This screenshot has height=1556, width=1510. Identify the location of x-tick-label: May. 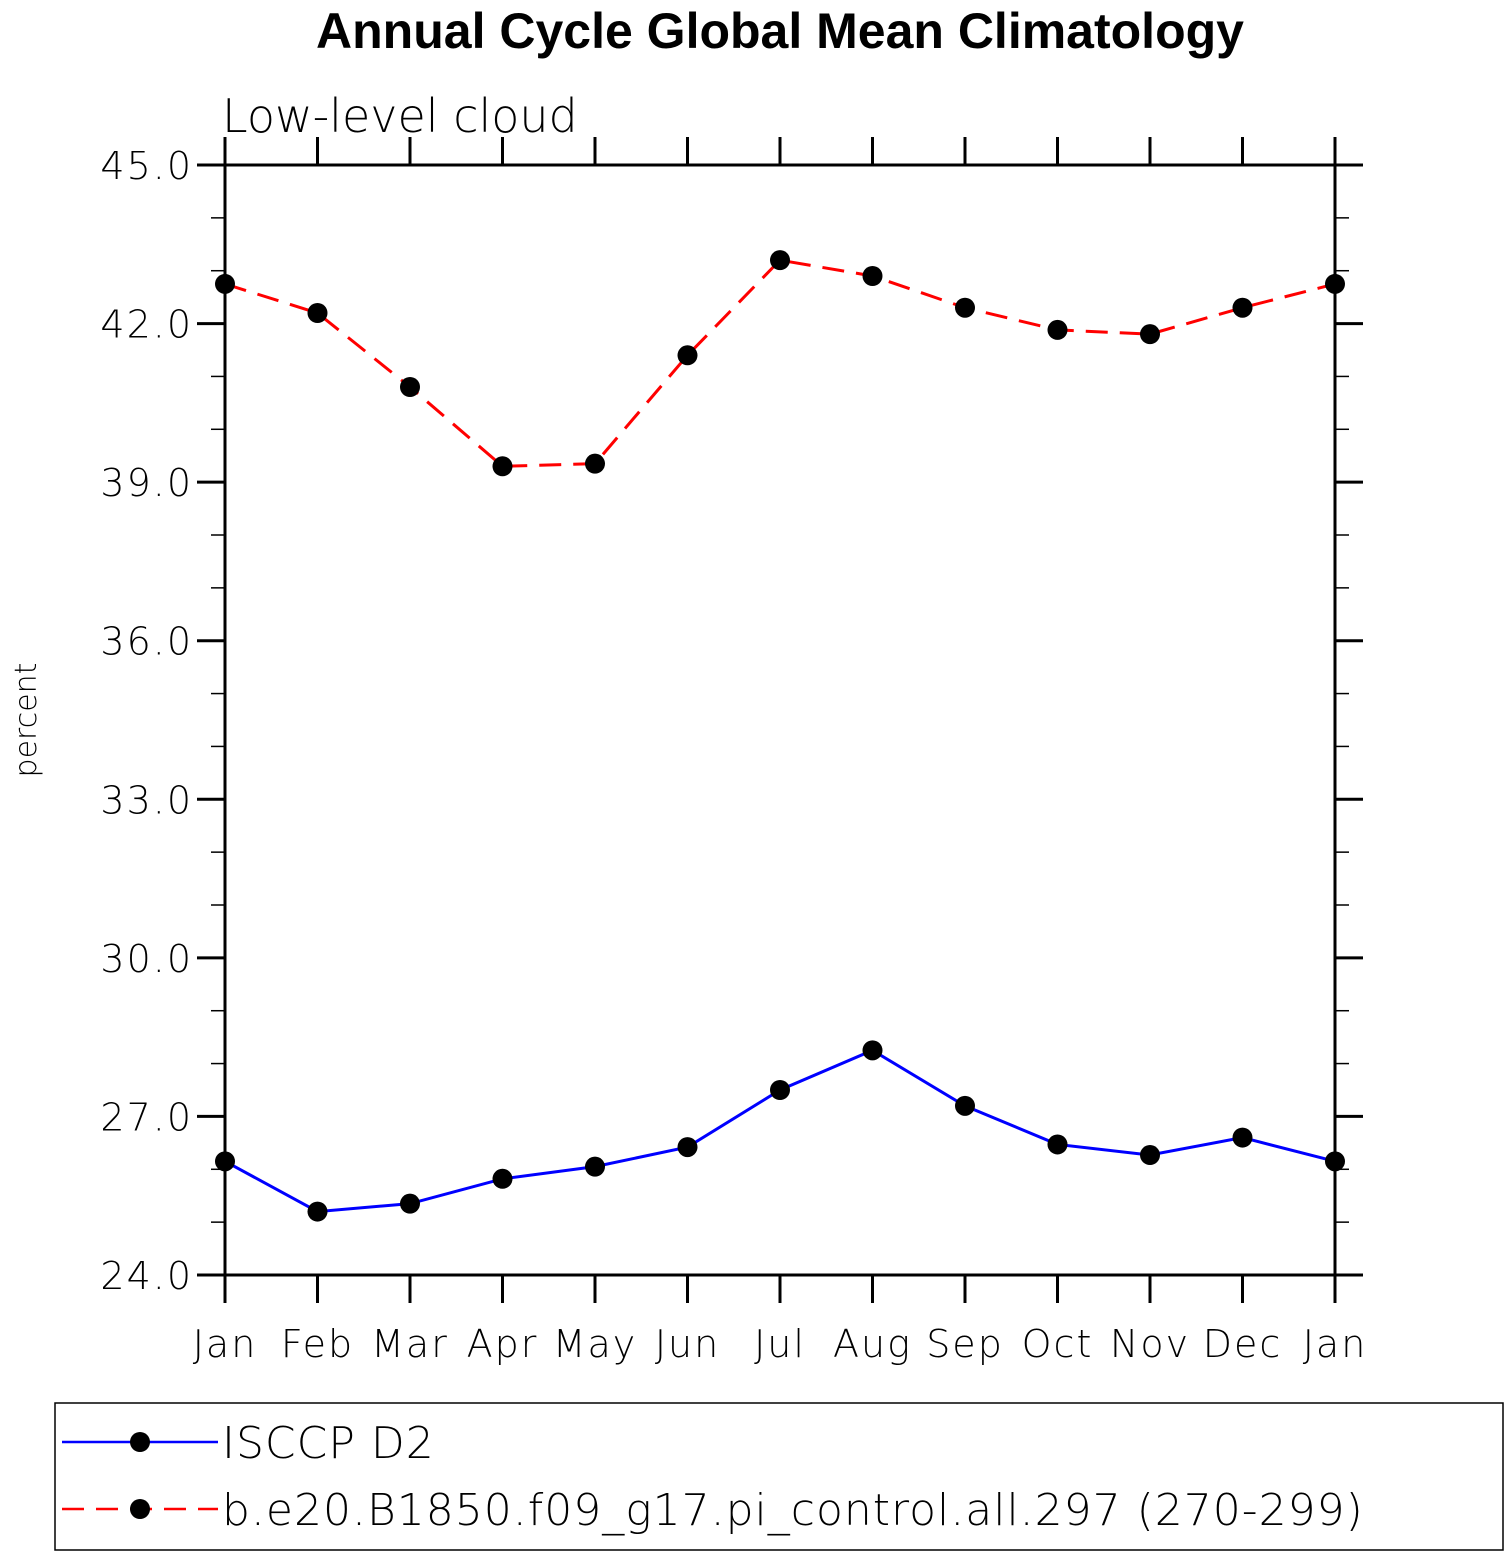
(595, 1344).